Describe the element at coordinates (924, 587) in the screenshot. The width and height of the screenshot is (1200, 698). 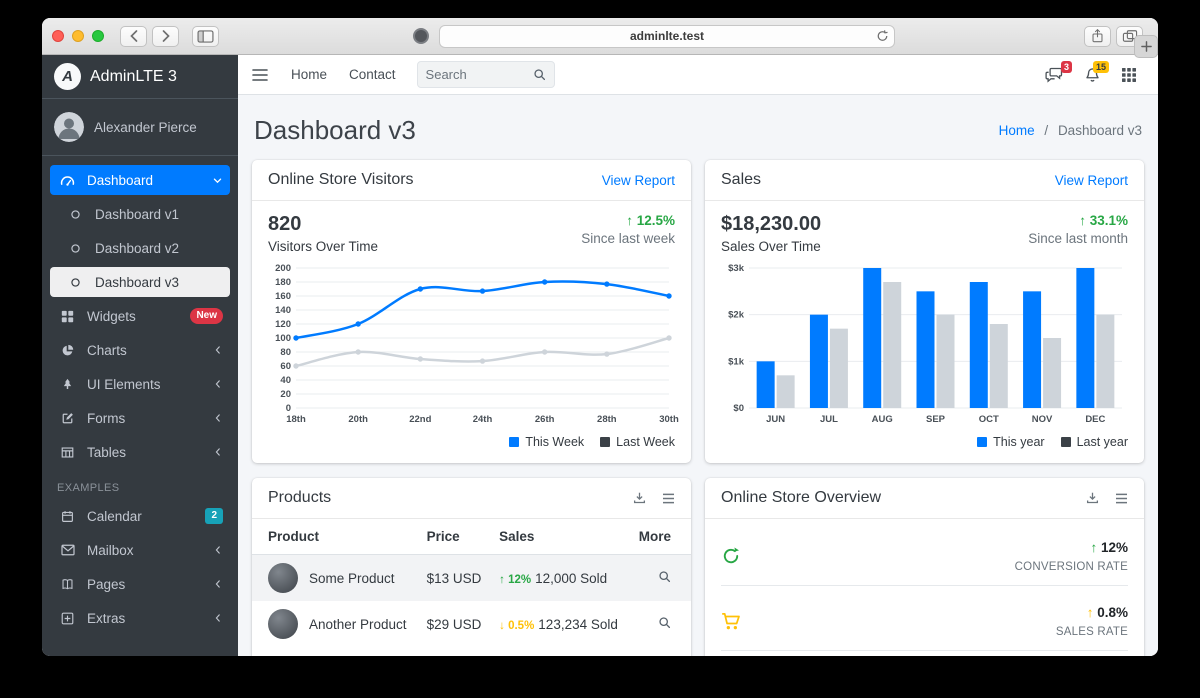
I see `overview-card-body: ↑ 12% CONVERSION RATE ↑ 0.8%` at that location.